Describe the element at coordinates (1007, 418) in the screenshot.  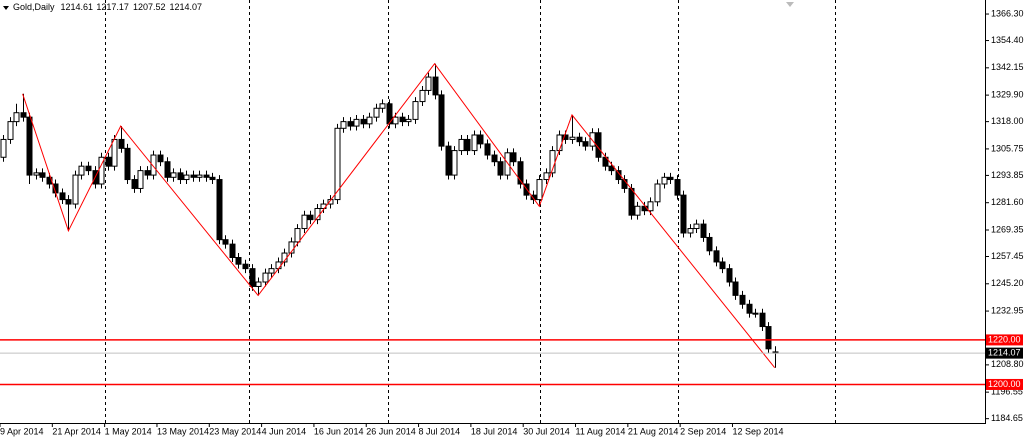
I see `y-tick-label: 1184.65` at that location.